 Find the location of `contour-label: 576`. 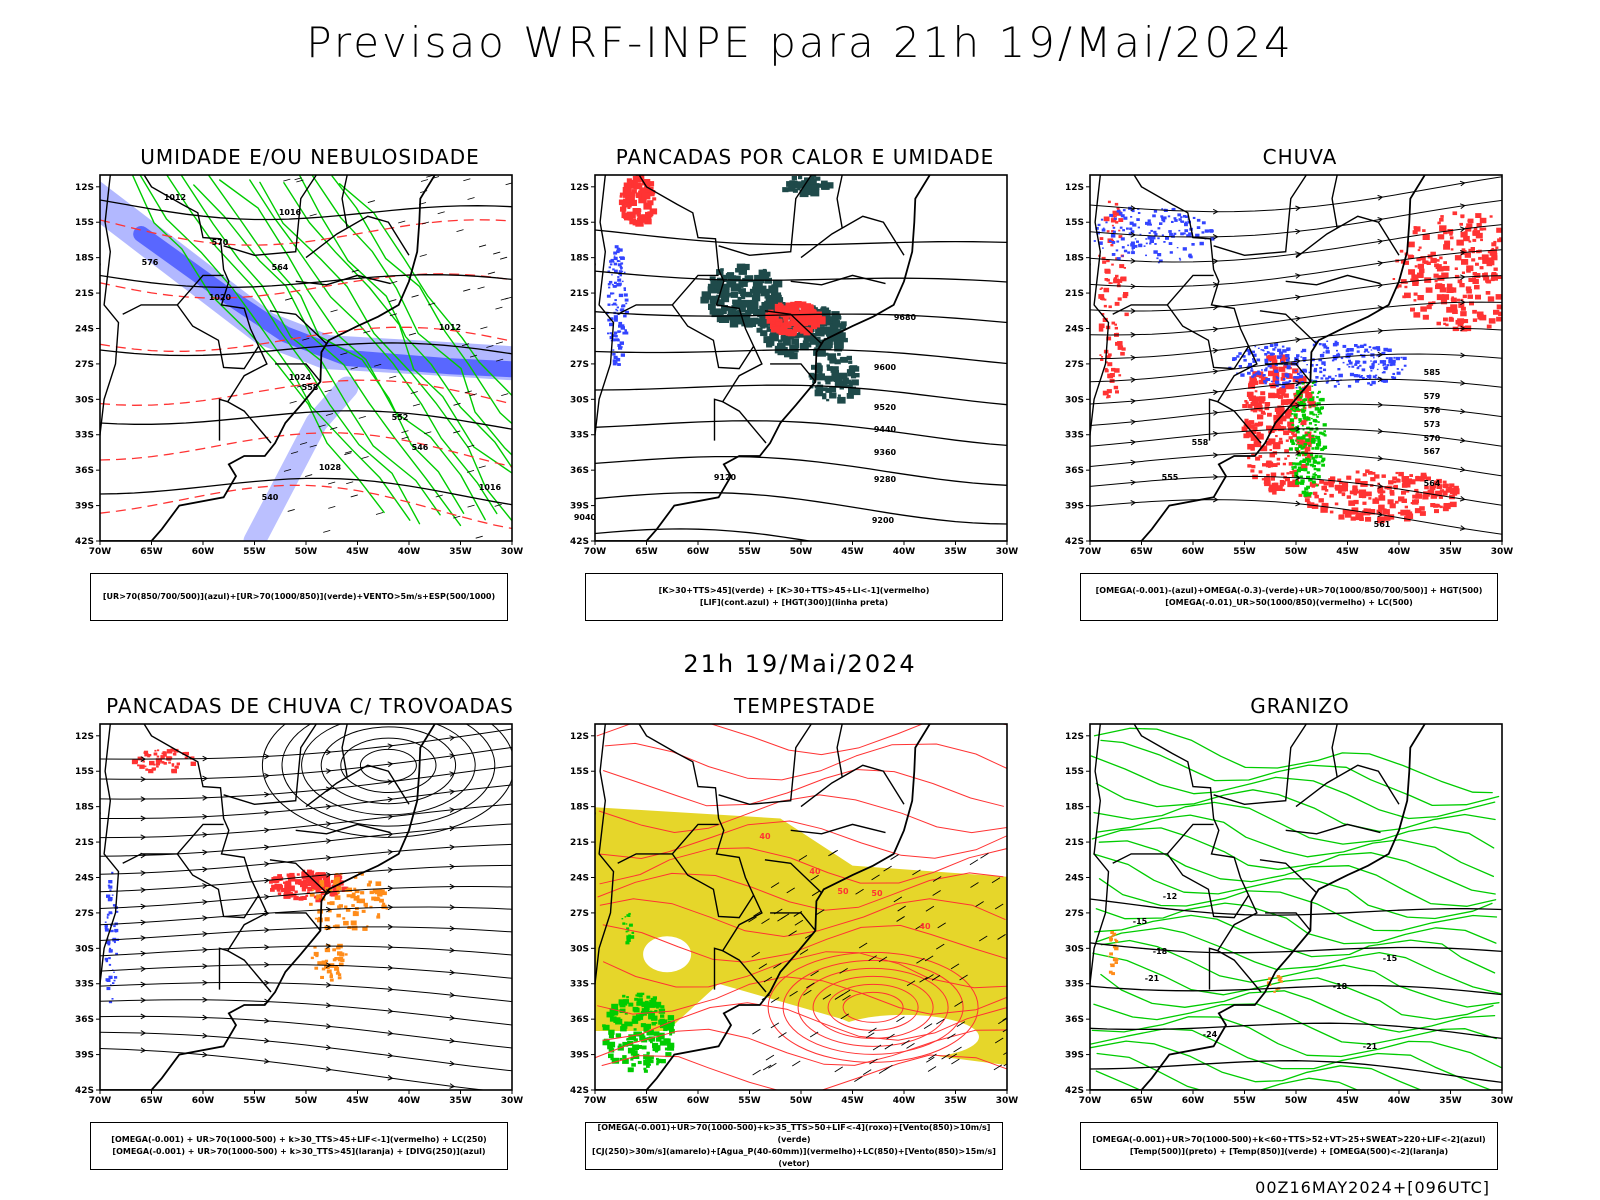

contour-label: 576 is located at coordinates (150, 262).